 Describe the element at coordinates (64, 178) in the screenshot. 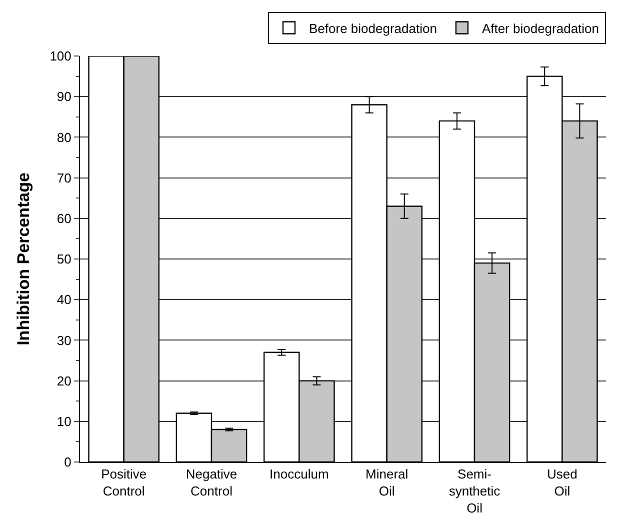

I see `y-tick-label: 70` at that location.